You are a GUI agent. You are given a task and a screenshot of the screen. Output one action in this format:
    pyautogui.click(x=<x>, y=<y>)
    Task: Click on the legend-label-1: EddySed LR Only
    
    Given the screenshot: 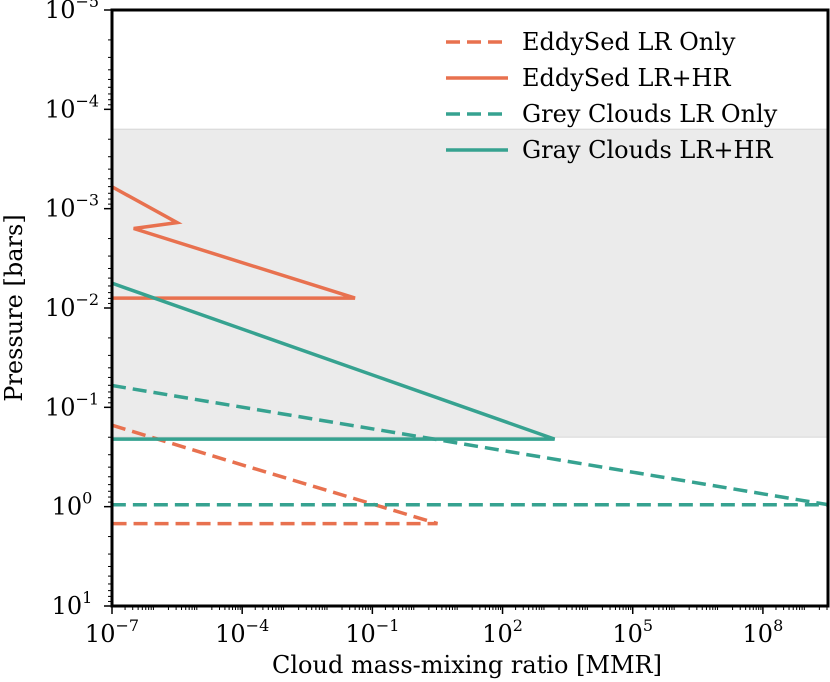 What is the action you would take?
    pyautogui.click(x=629, y=42)
    